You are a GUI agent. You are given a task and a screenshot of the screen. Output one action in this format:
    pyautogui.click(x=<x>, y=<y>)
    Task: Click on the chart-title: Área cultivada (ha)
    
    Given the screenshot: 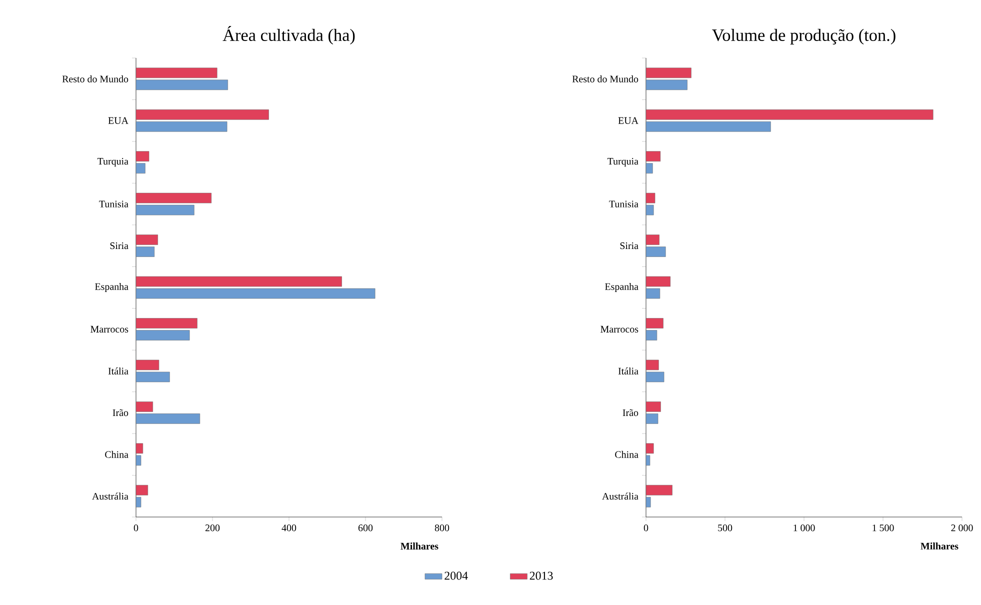 What is the action you would take?
    pyautogui.click(x=288, y=35)
    